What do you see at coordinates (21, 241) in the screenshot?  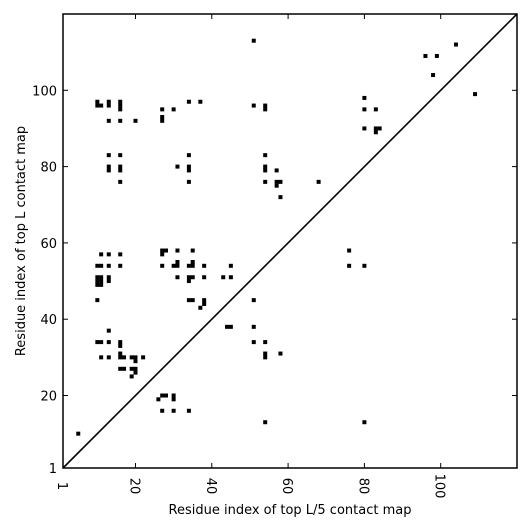 I see `y-axis-label: Residue index of top L contact map` at bounding box center [21, 241].